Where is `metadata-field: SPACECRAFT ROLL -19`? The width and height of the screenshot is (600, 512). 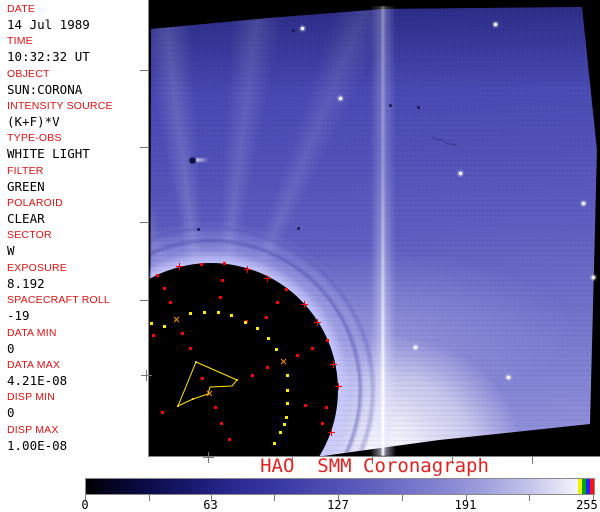
metadata-field: SPACECRAFT ROLL -19 is located at coordinates (77, 309).